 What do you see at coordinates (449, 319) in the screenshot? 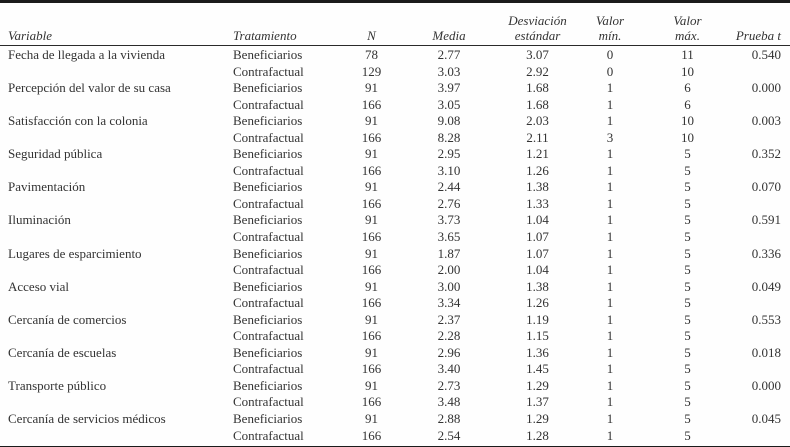
I see `cell-media: 2.37` at bounding box center [449, 319].